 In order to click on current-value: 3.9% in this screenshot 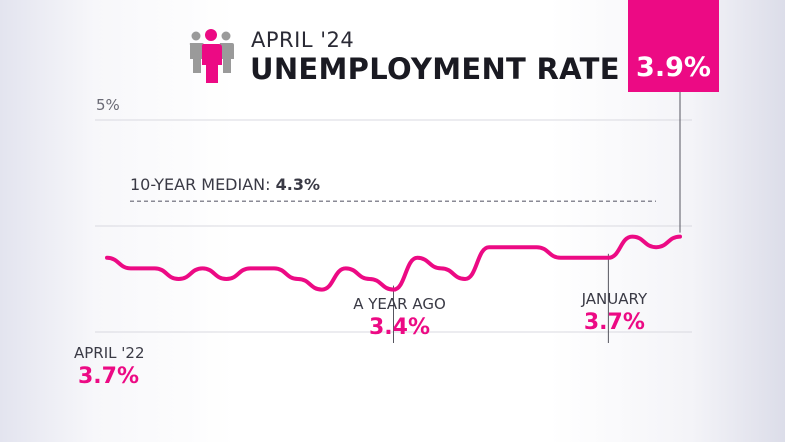, I will do `click(673, 67)`.